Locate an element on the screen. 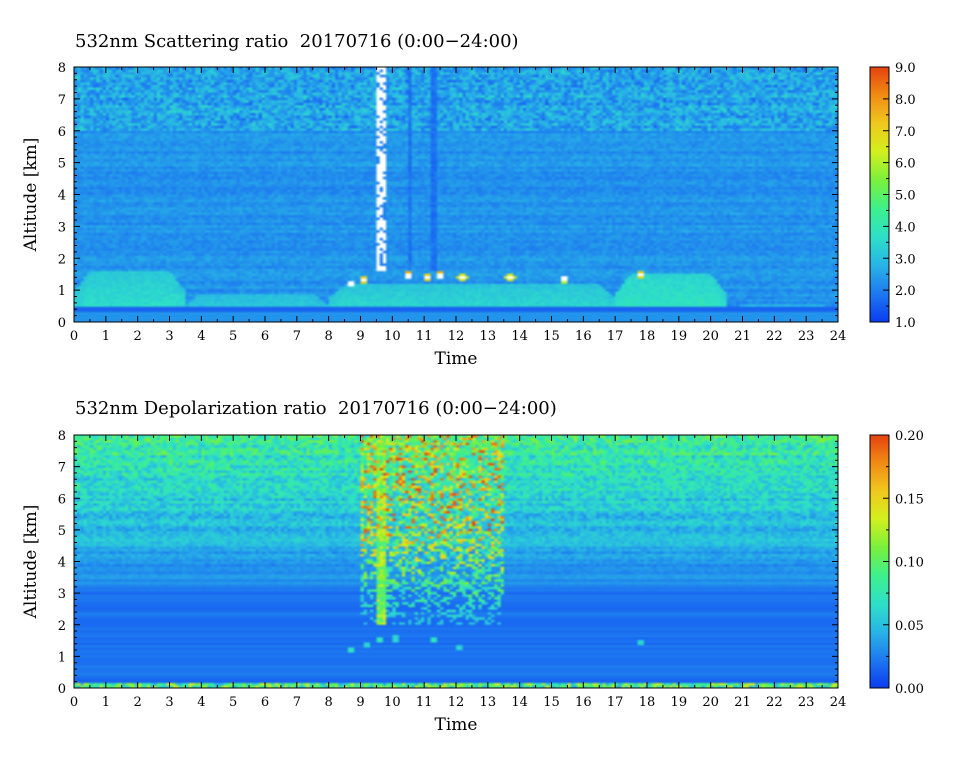  colorbar-tick-label: 0.00 is located at coordinates (909, 689).